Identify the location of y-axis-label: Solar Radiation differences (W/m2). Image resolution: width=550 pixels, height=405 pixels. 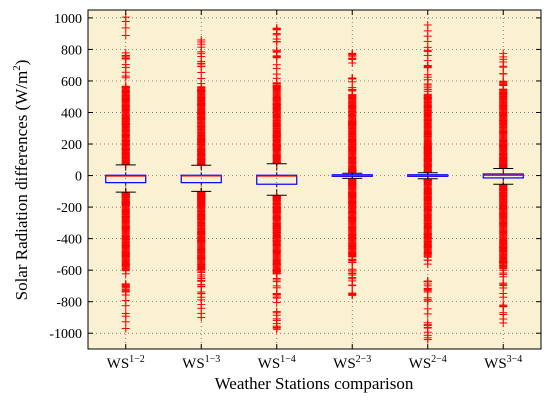
(21, 180).